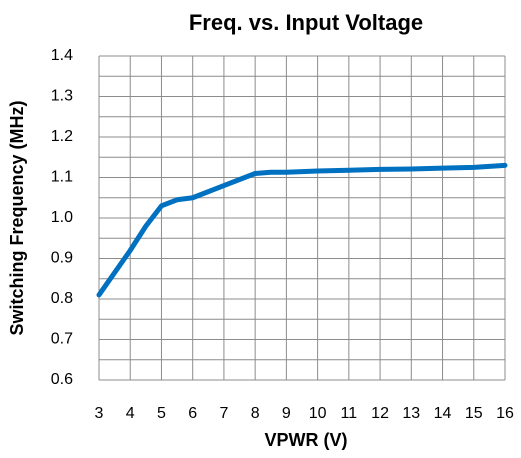 The image size is (521, 458). I want to click on y-tick-label: 0.9, so click(62, 258).